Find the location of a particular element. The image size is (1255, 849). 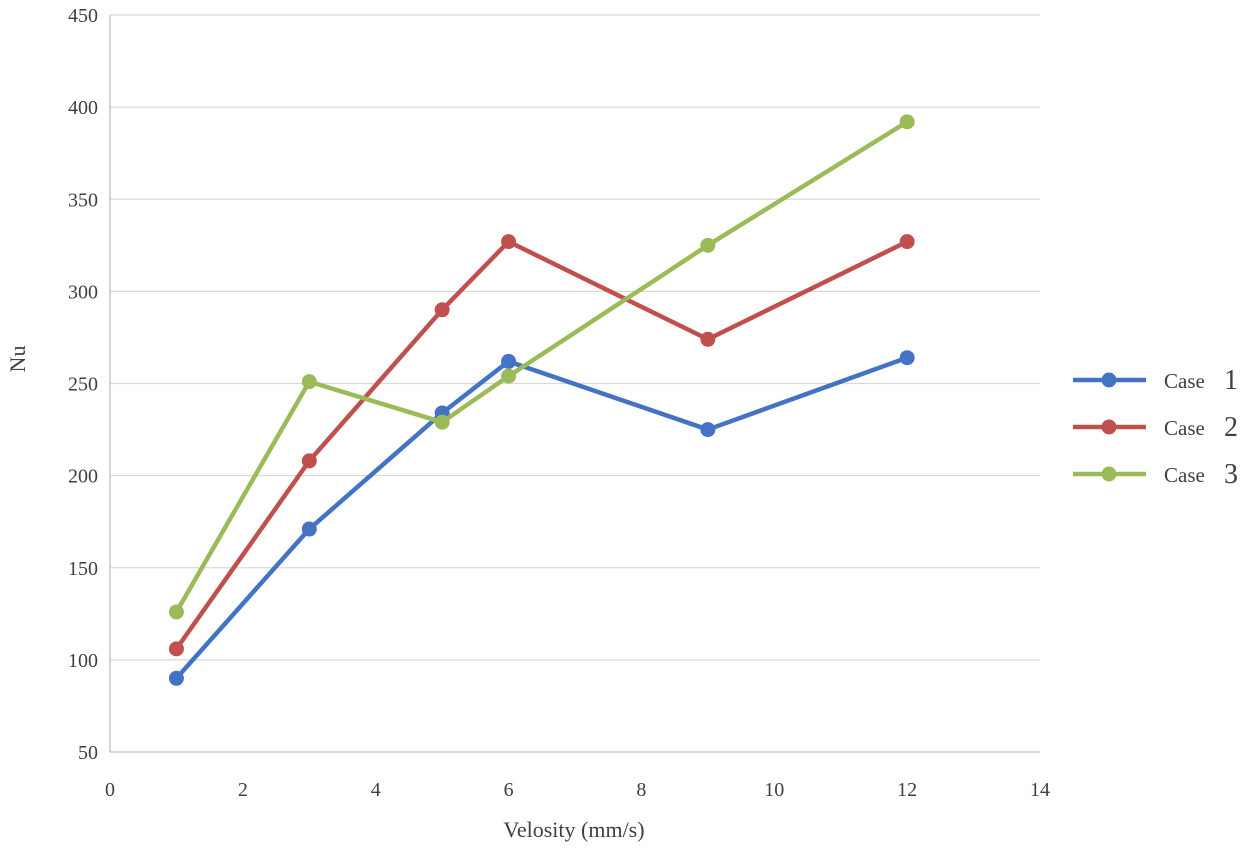

x-axis-ticks: 0 2 4 6 8 10 12 14 is located at coordinates (577, 790).